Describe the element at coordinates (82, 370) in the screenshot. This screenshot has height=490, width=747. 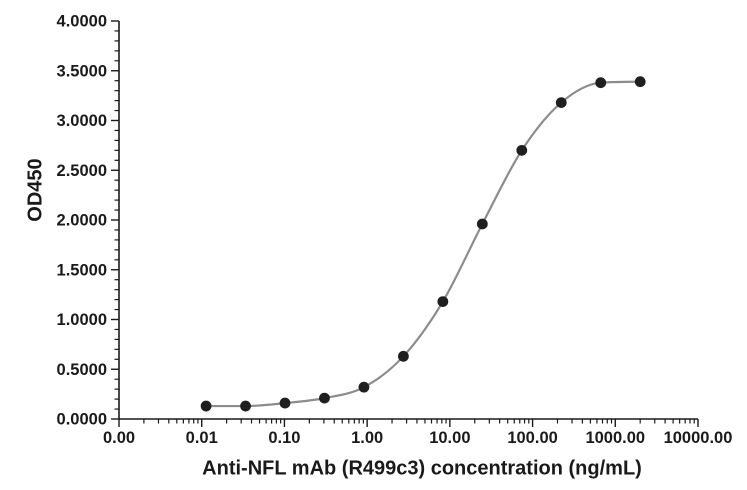
I see `y-tick-label: 0.5000` at that location.